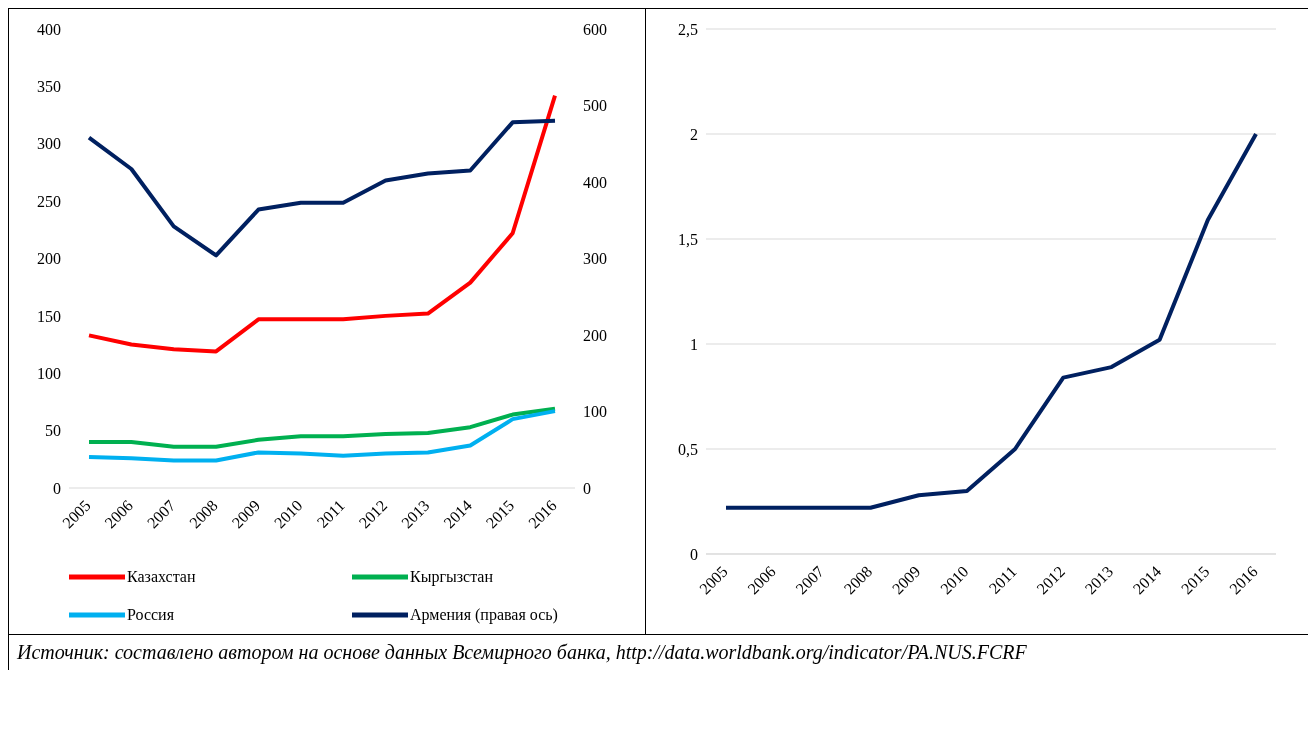 This screenshot has width=1313, height=729. What do you see at coordinates (49, 316) in the screenshot?
I see `y-tick-label: 150` at bounding box center [49, 316].